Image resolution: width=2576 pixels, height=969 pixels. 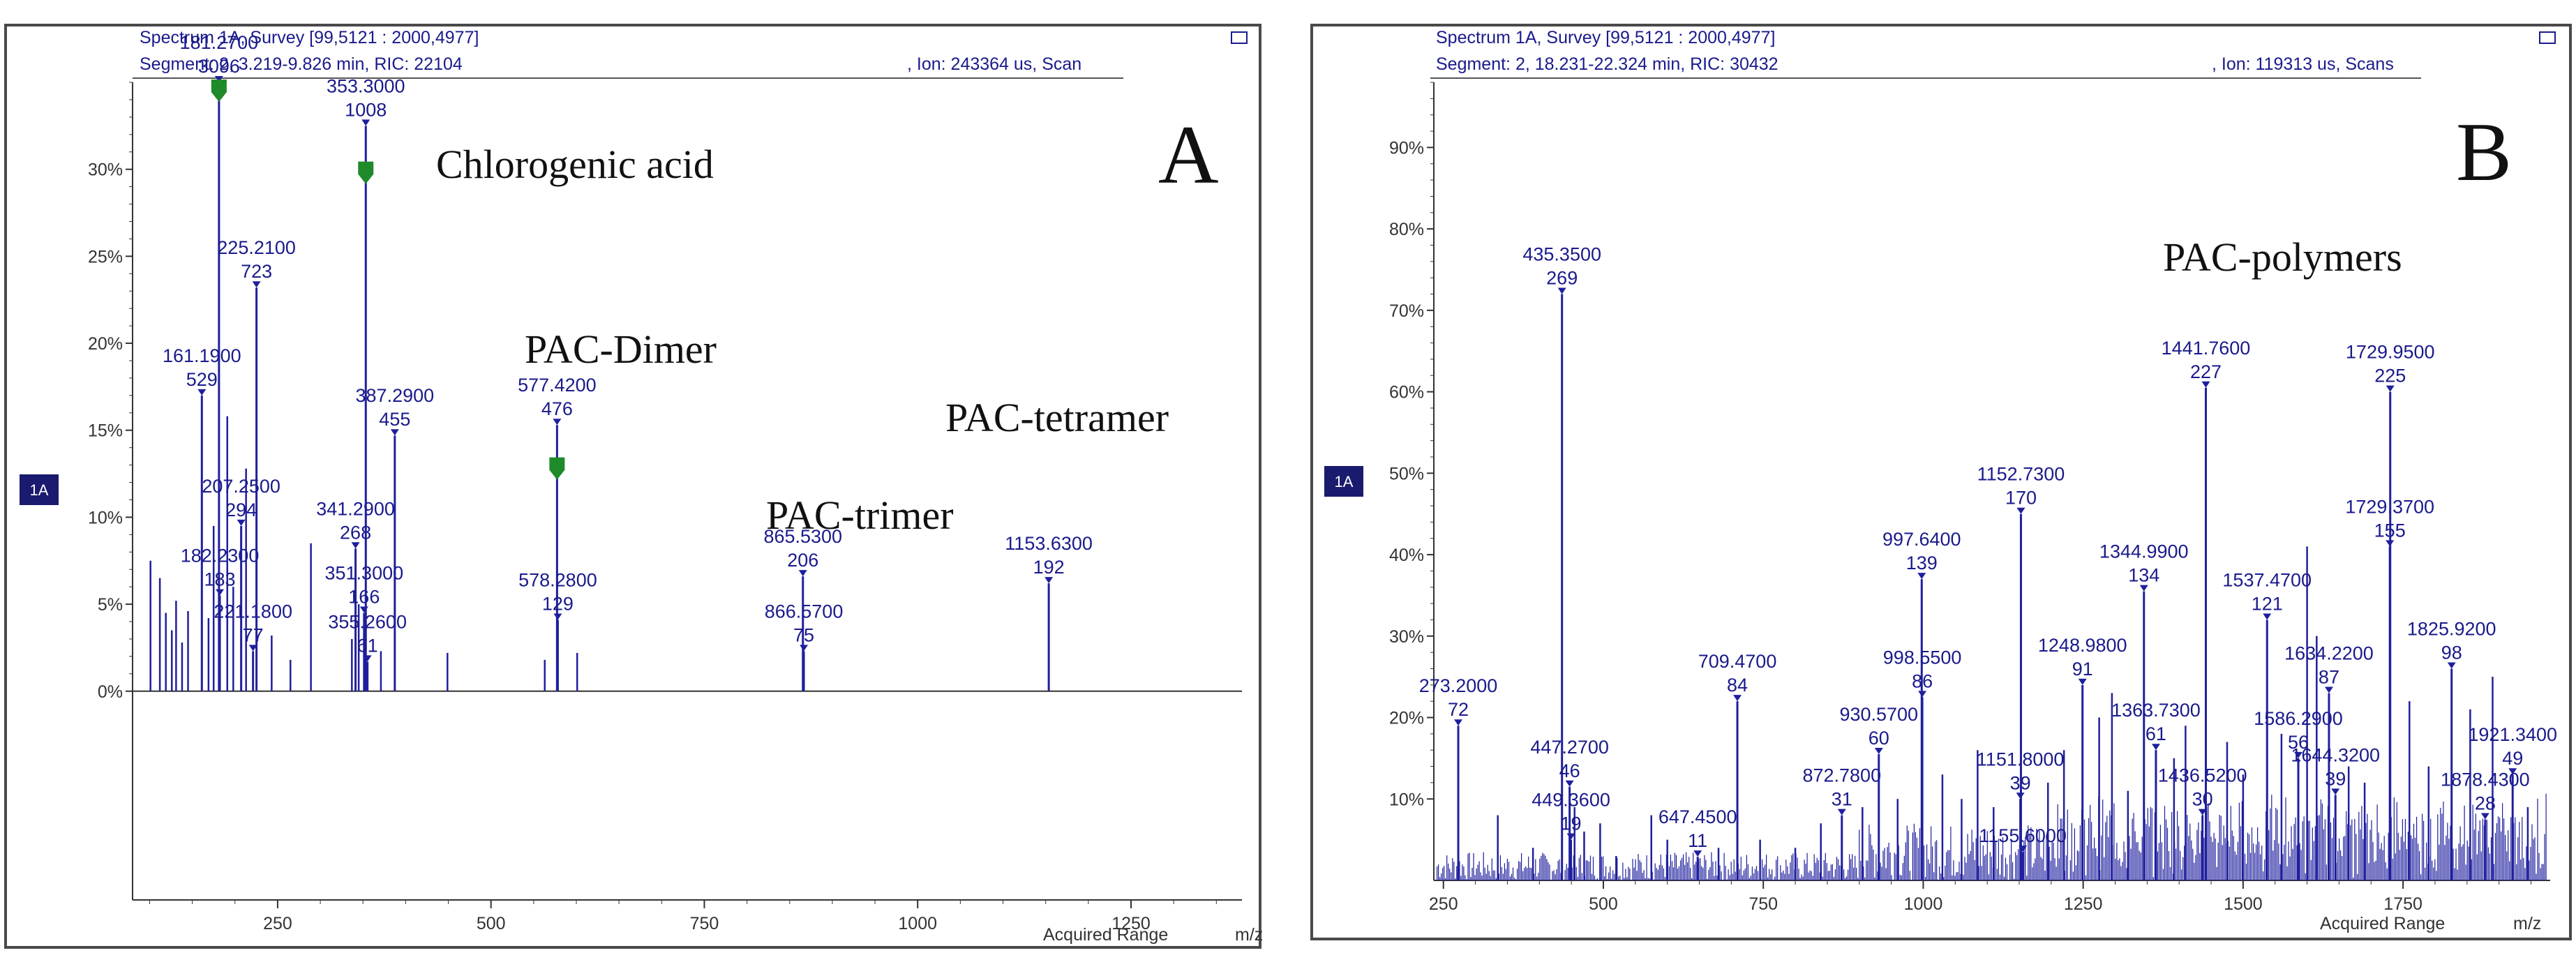 What do you see at coordinates (2527, 923) in the screenshot?
I see `panel-b-x-unit: m/z` at bounding box center [2527, 923].